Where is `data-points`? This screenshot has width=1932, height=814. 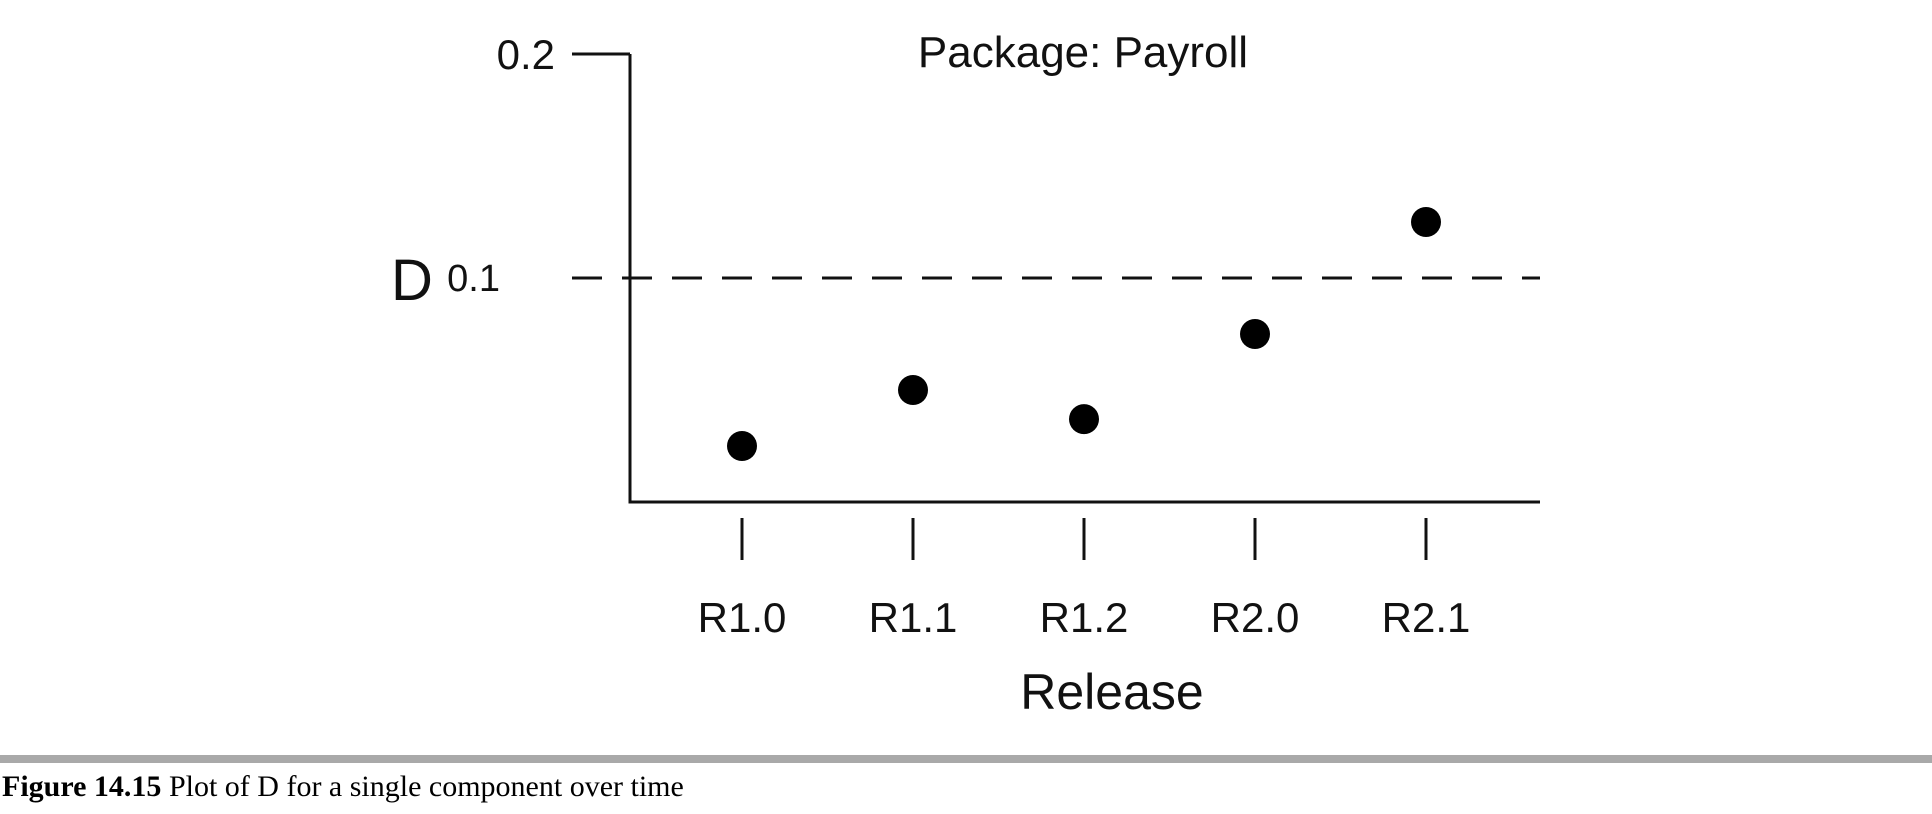
data-points is located at coordinates (1084, 334).